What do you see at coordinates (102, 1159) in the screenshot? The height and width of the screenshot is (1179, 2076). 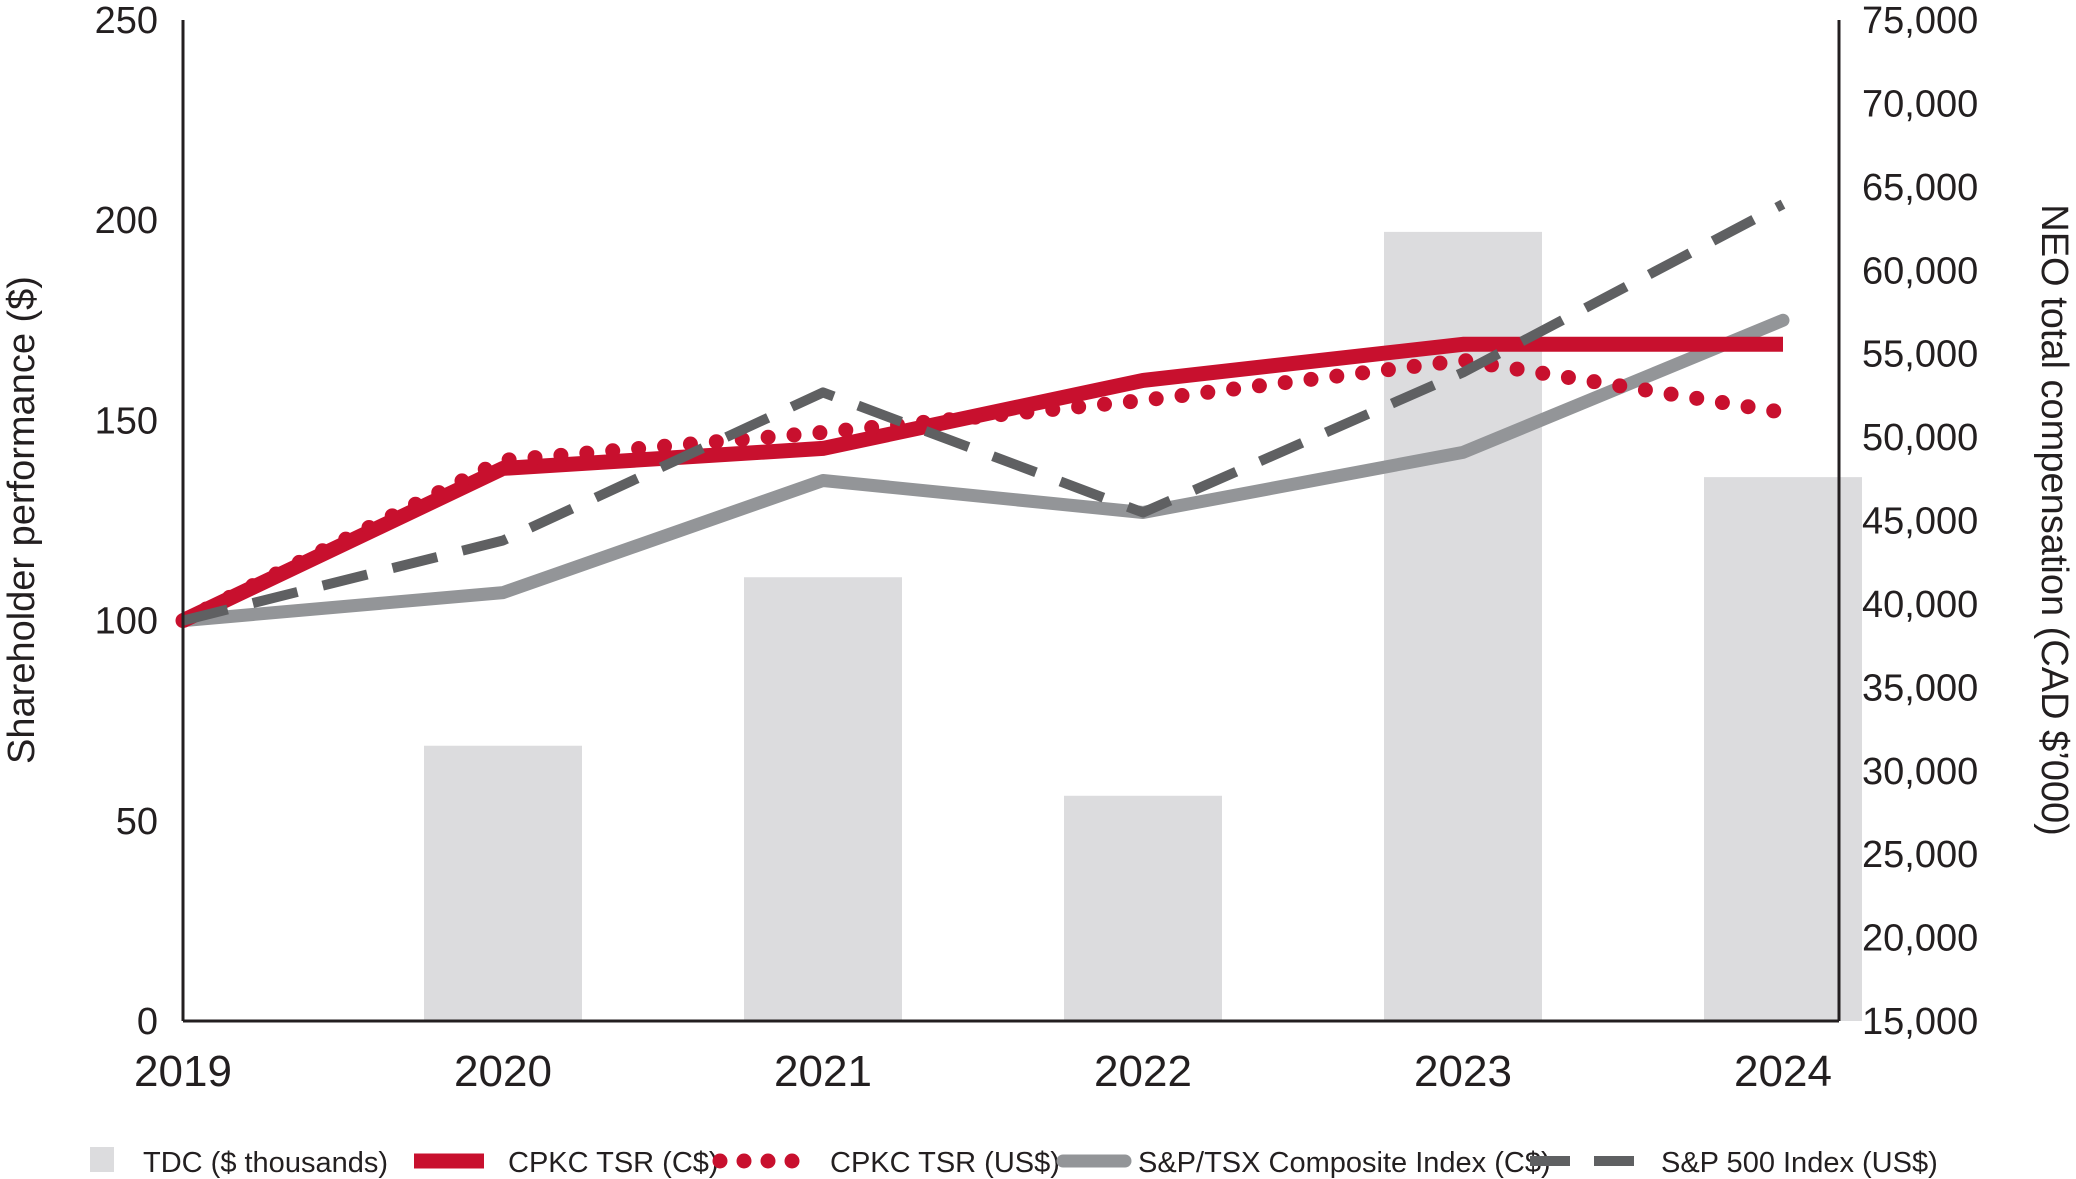 I see `legend-swatch-tdc` at bounding box center [102, 1159].